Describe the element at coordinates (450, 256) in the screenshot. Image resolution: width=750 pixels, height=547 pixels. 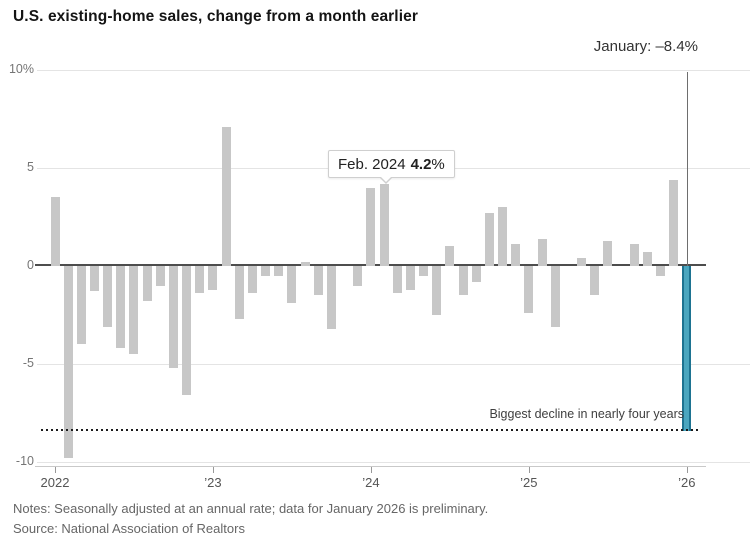
I see `bar-jul-2024` at that location.